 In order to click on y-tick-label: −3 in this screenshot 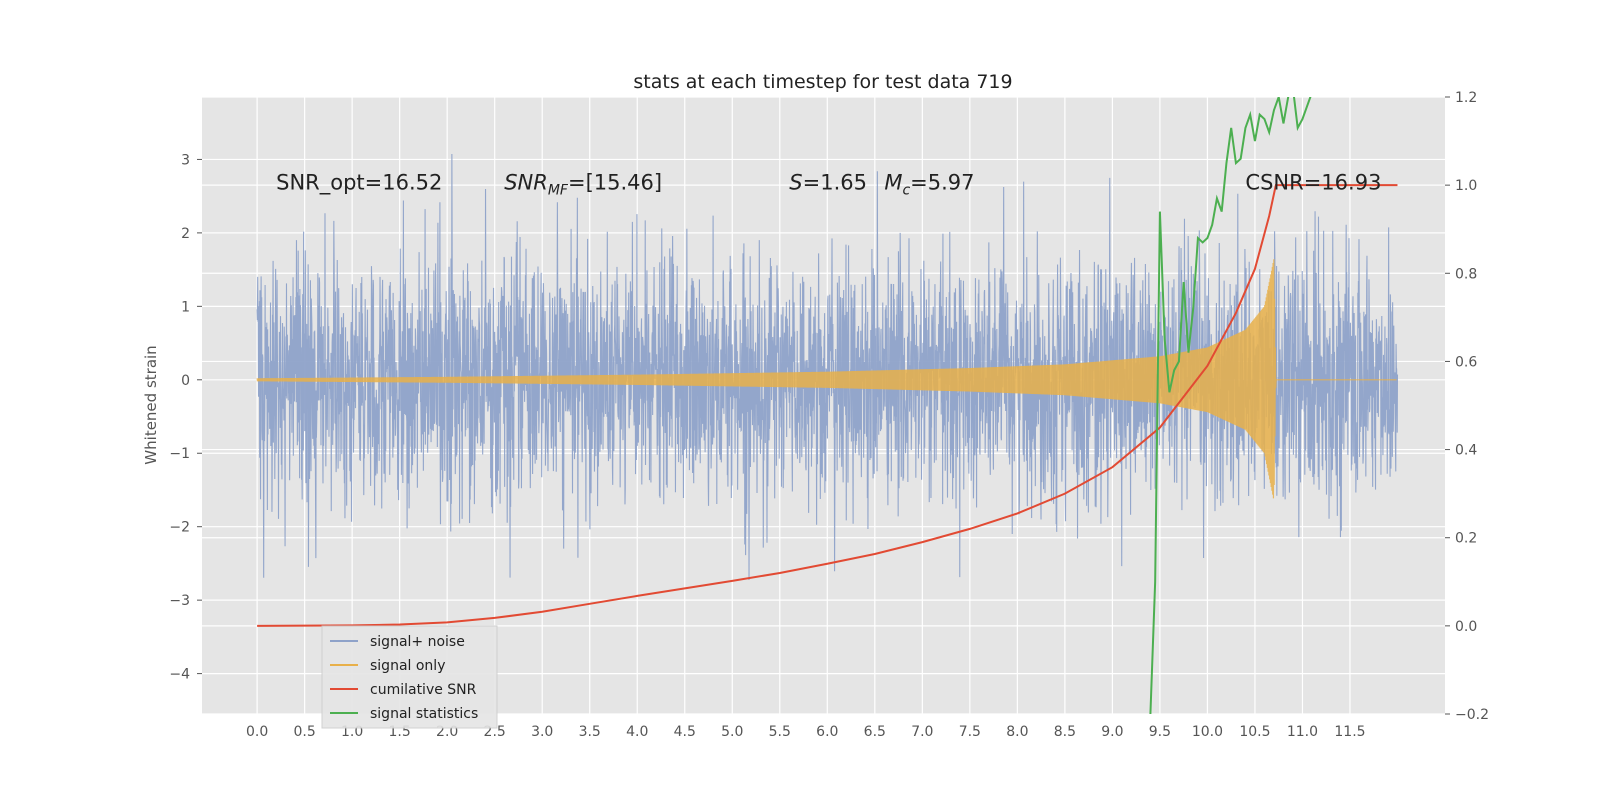, I will do `click(179, 601)`.